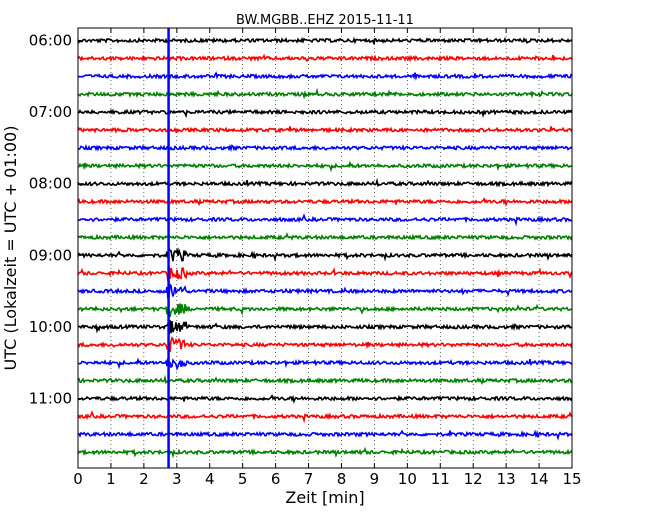  Describe the element at coordinates (325, 20) in the screenshot. I see `chart-title: BW.MGBB..EHZ 2015-11-11` at that location.